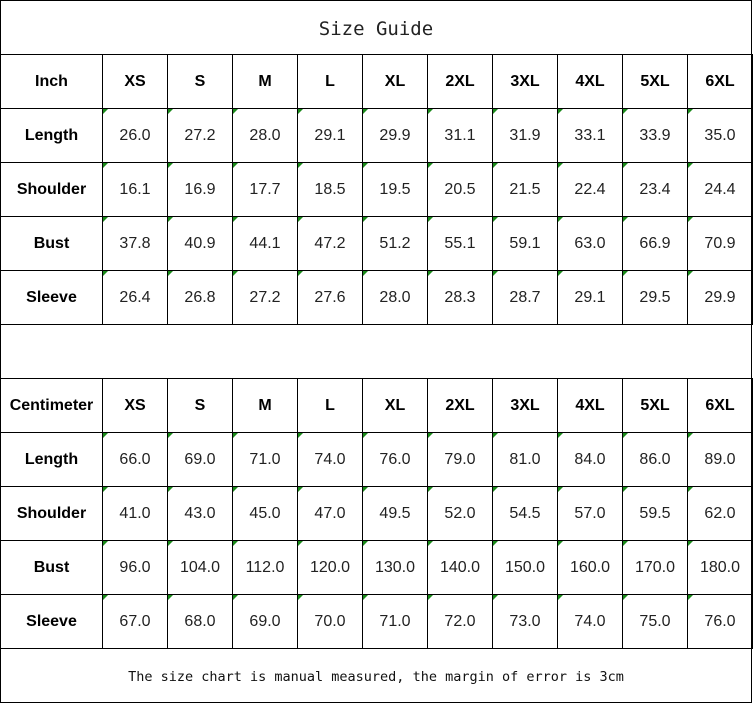 This screenshot has height=706, width=753. I want to click on measurement-value: 140.0, so click(460, 567).